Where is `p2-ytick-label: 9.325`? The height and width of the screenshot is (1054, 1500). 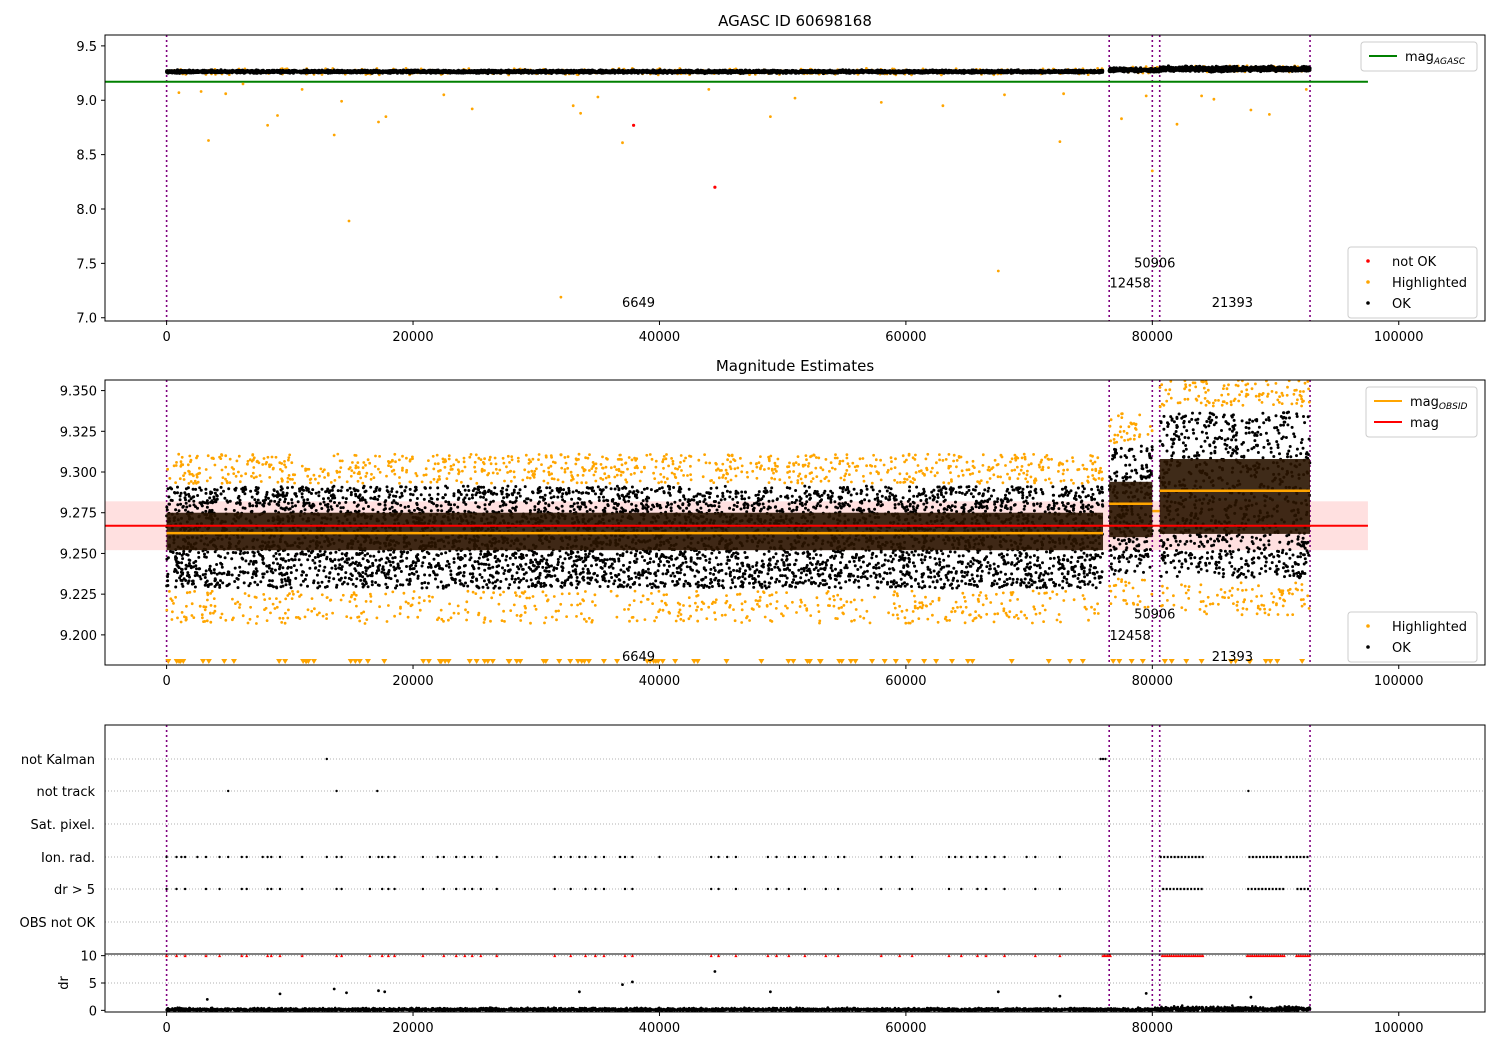 p2-ytick-label: 9.325 is located at coordinates (78, 432).